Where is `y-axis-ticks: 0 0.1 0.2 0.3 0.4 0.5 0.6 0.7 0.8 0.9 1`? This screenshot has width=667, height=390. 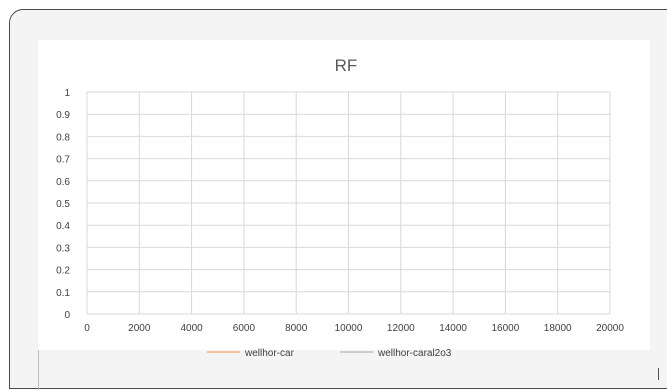 y-axis-ticks: 0 0.1 0.2 0.3 0.4 0.5 0.6 0.7 0.8 0.9 1 is located at coordinates (63, 204).